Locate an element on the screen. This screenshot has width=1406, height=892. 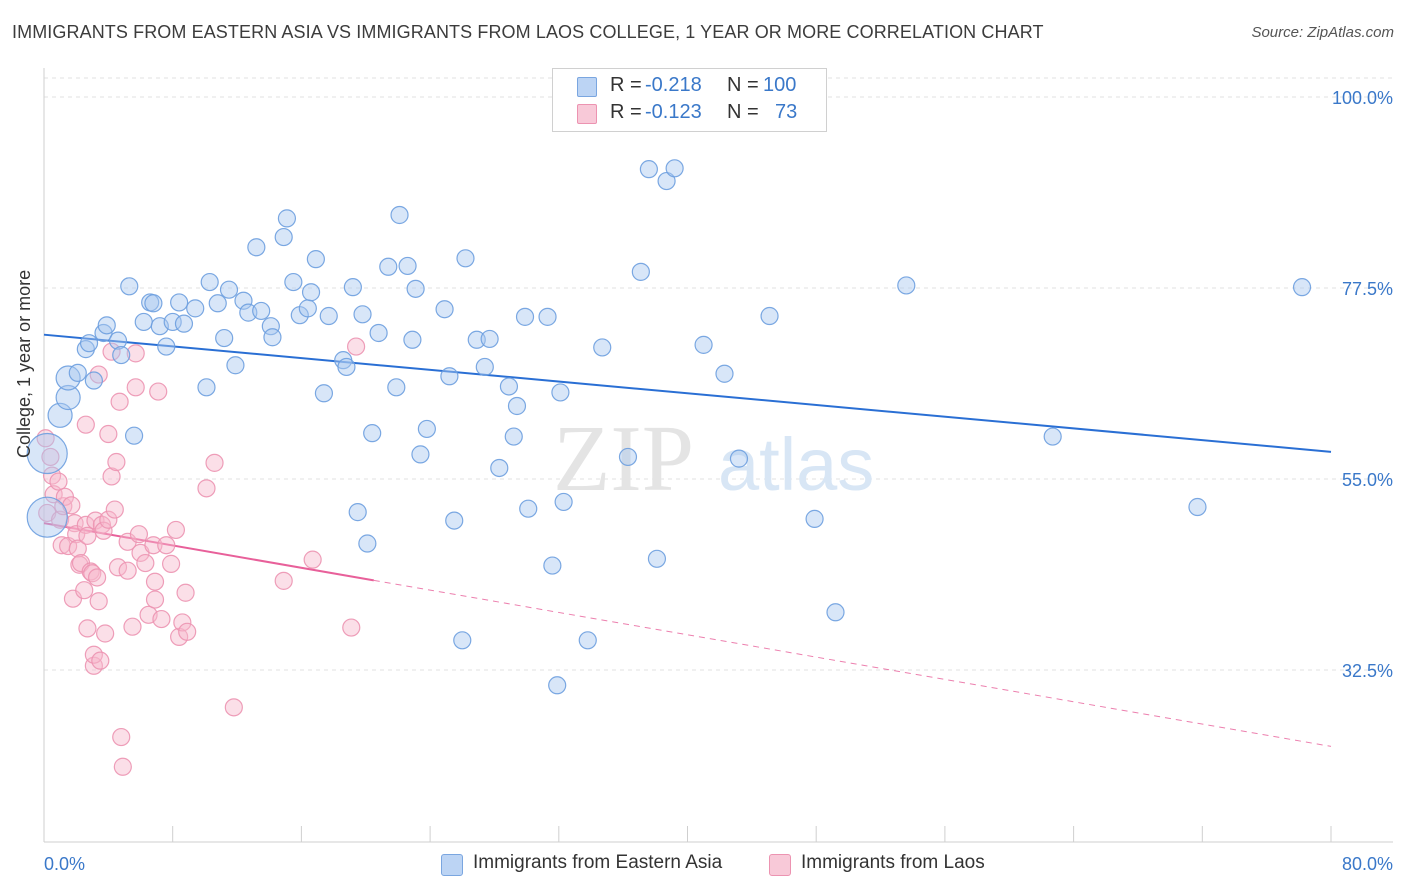
y-axis-label: College, 1 year or more is located at coordinates (24, 363).